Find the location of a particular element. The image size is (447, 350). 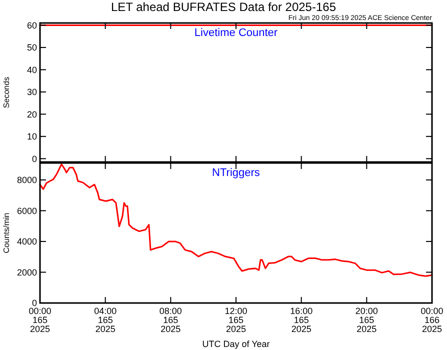

y-tick-label: 4000 is located at coordinates (26, 241).